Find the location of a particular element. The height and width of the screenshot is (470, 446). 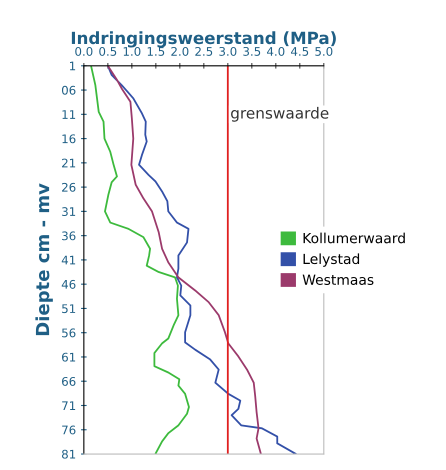

x-tick-label: 5.0 is located at coordinates (323, 51).